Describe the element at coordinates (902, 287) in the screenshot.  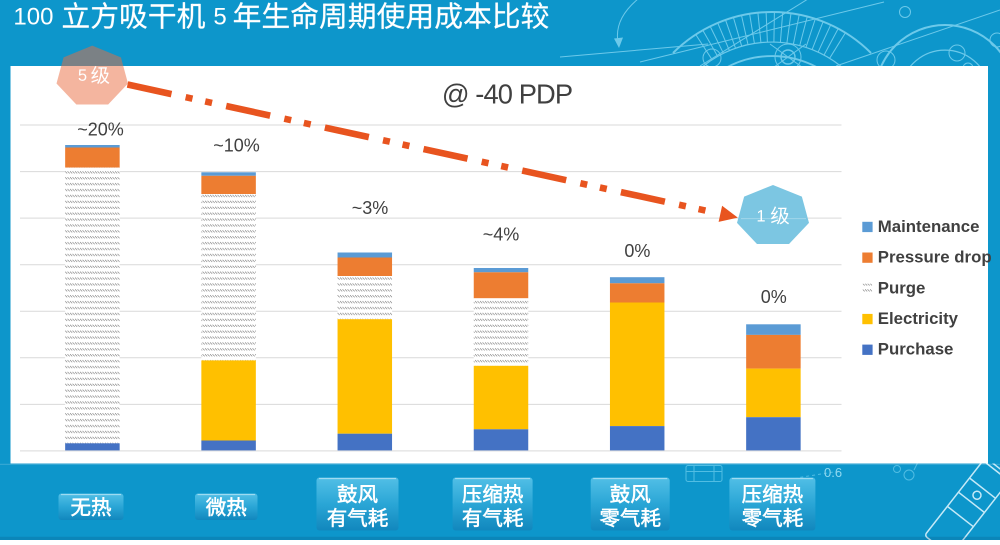
I see `svg-text: Purge` at that location.